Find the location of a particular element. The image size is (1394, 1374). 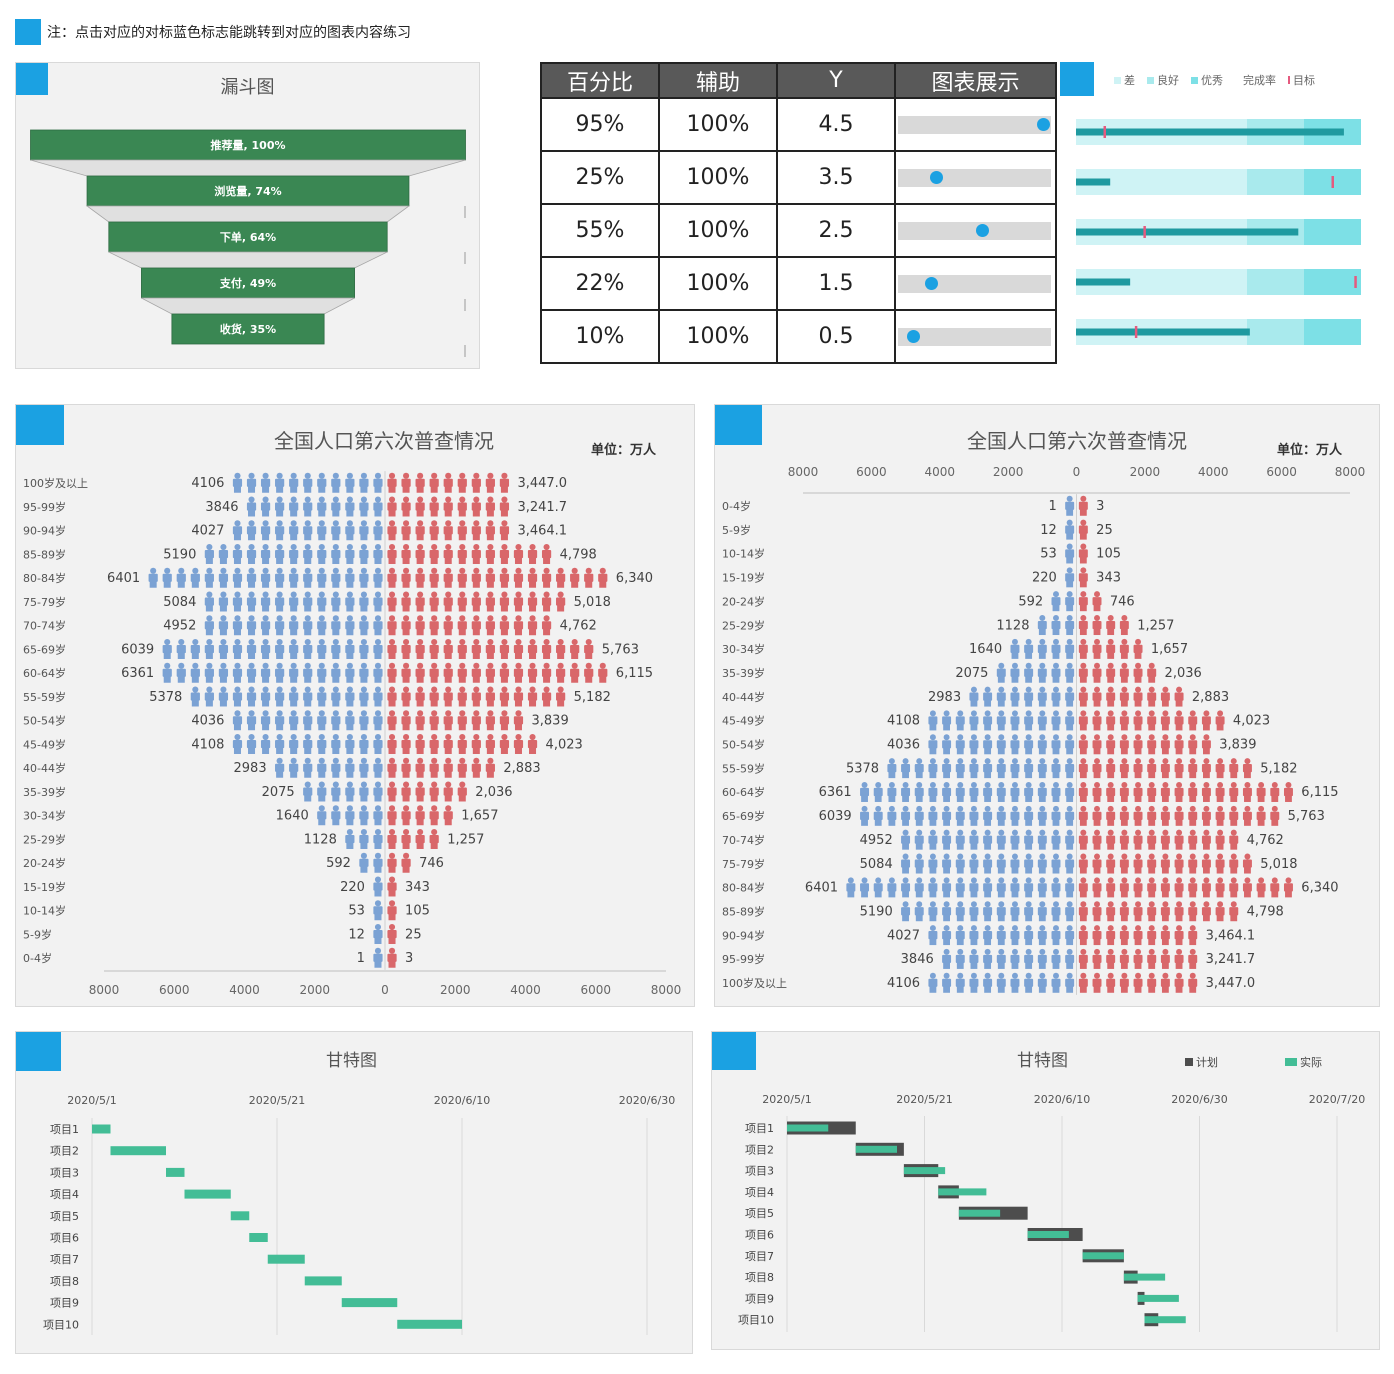

female-value-label: 1,657 is located at coordinates (479, 816).